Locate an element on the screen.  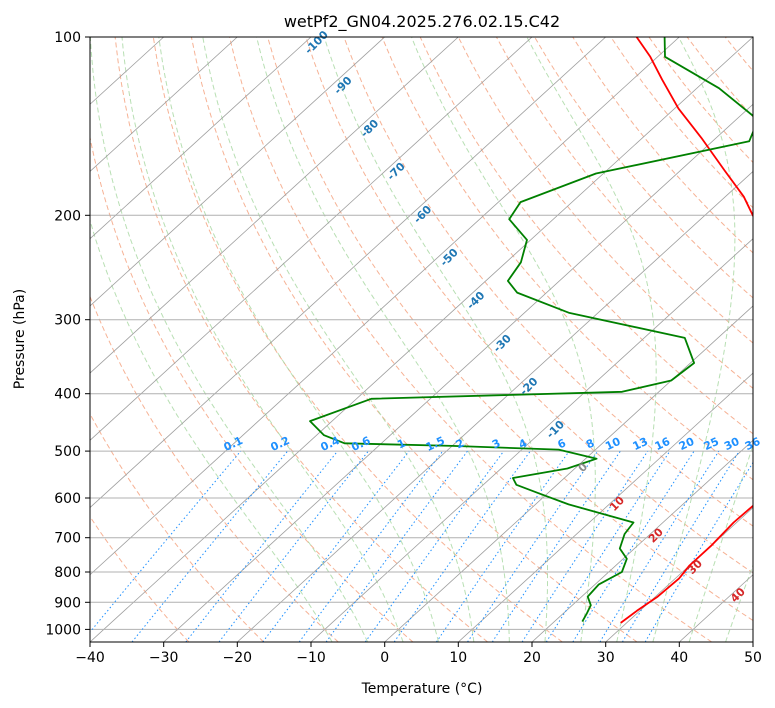
y-tick-label: 600 is located at coordinates (67, 499).